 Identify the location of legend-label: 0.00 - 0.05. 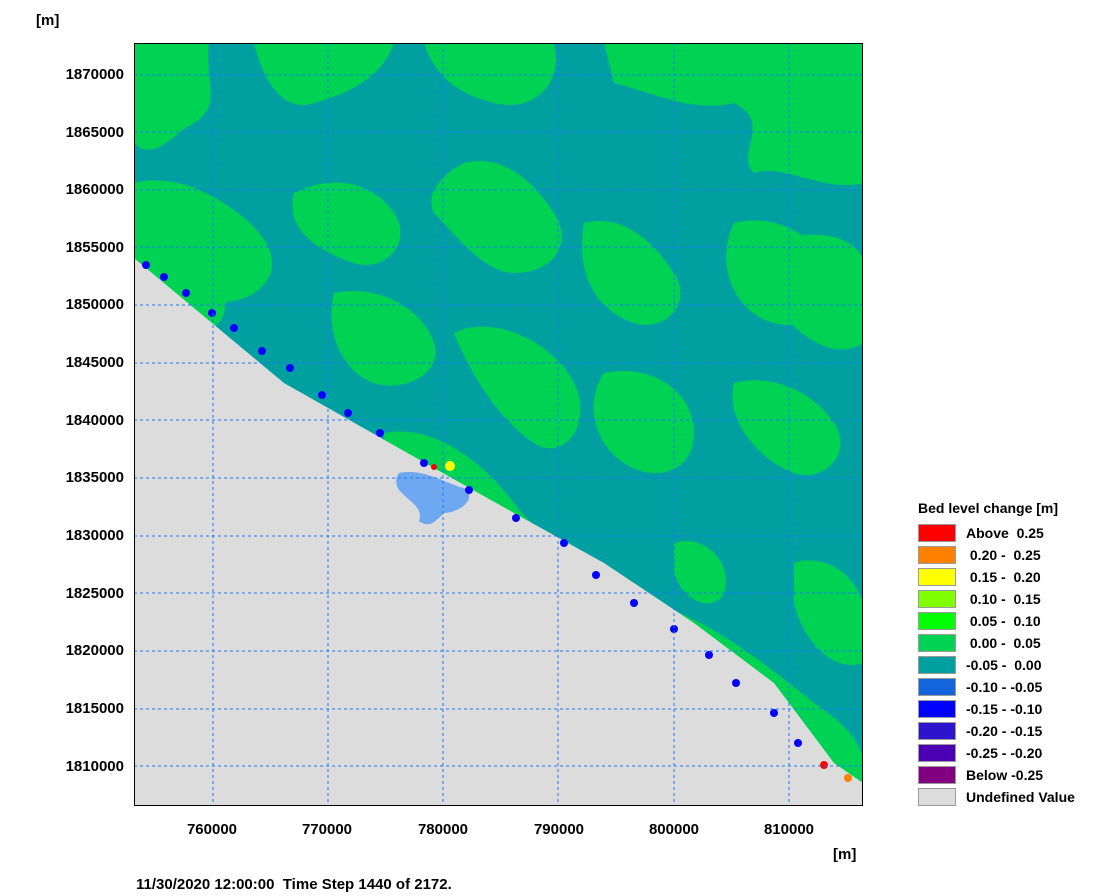
(1003, 643).